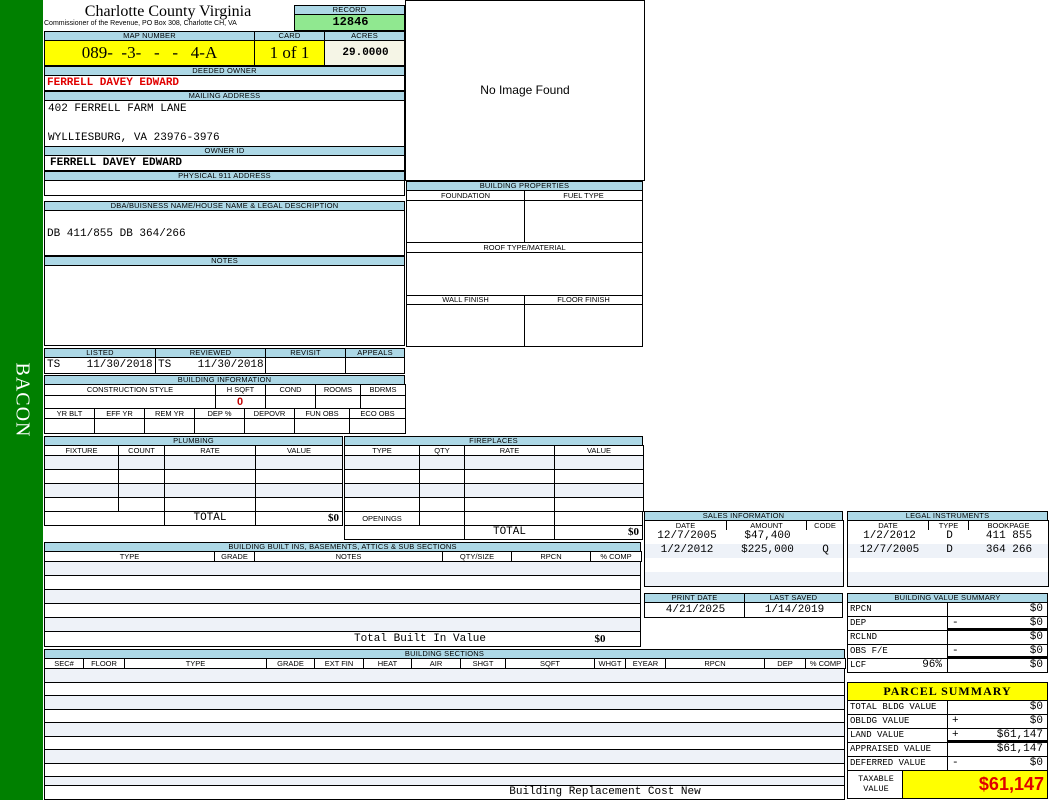 This screenshot has height=800, width=1050. I want to click on value-summary-label: RCLND, so click(897, 637).